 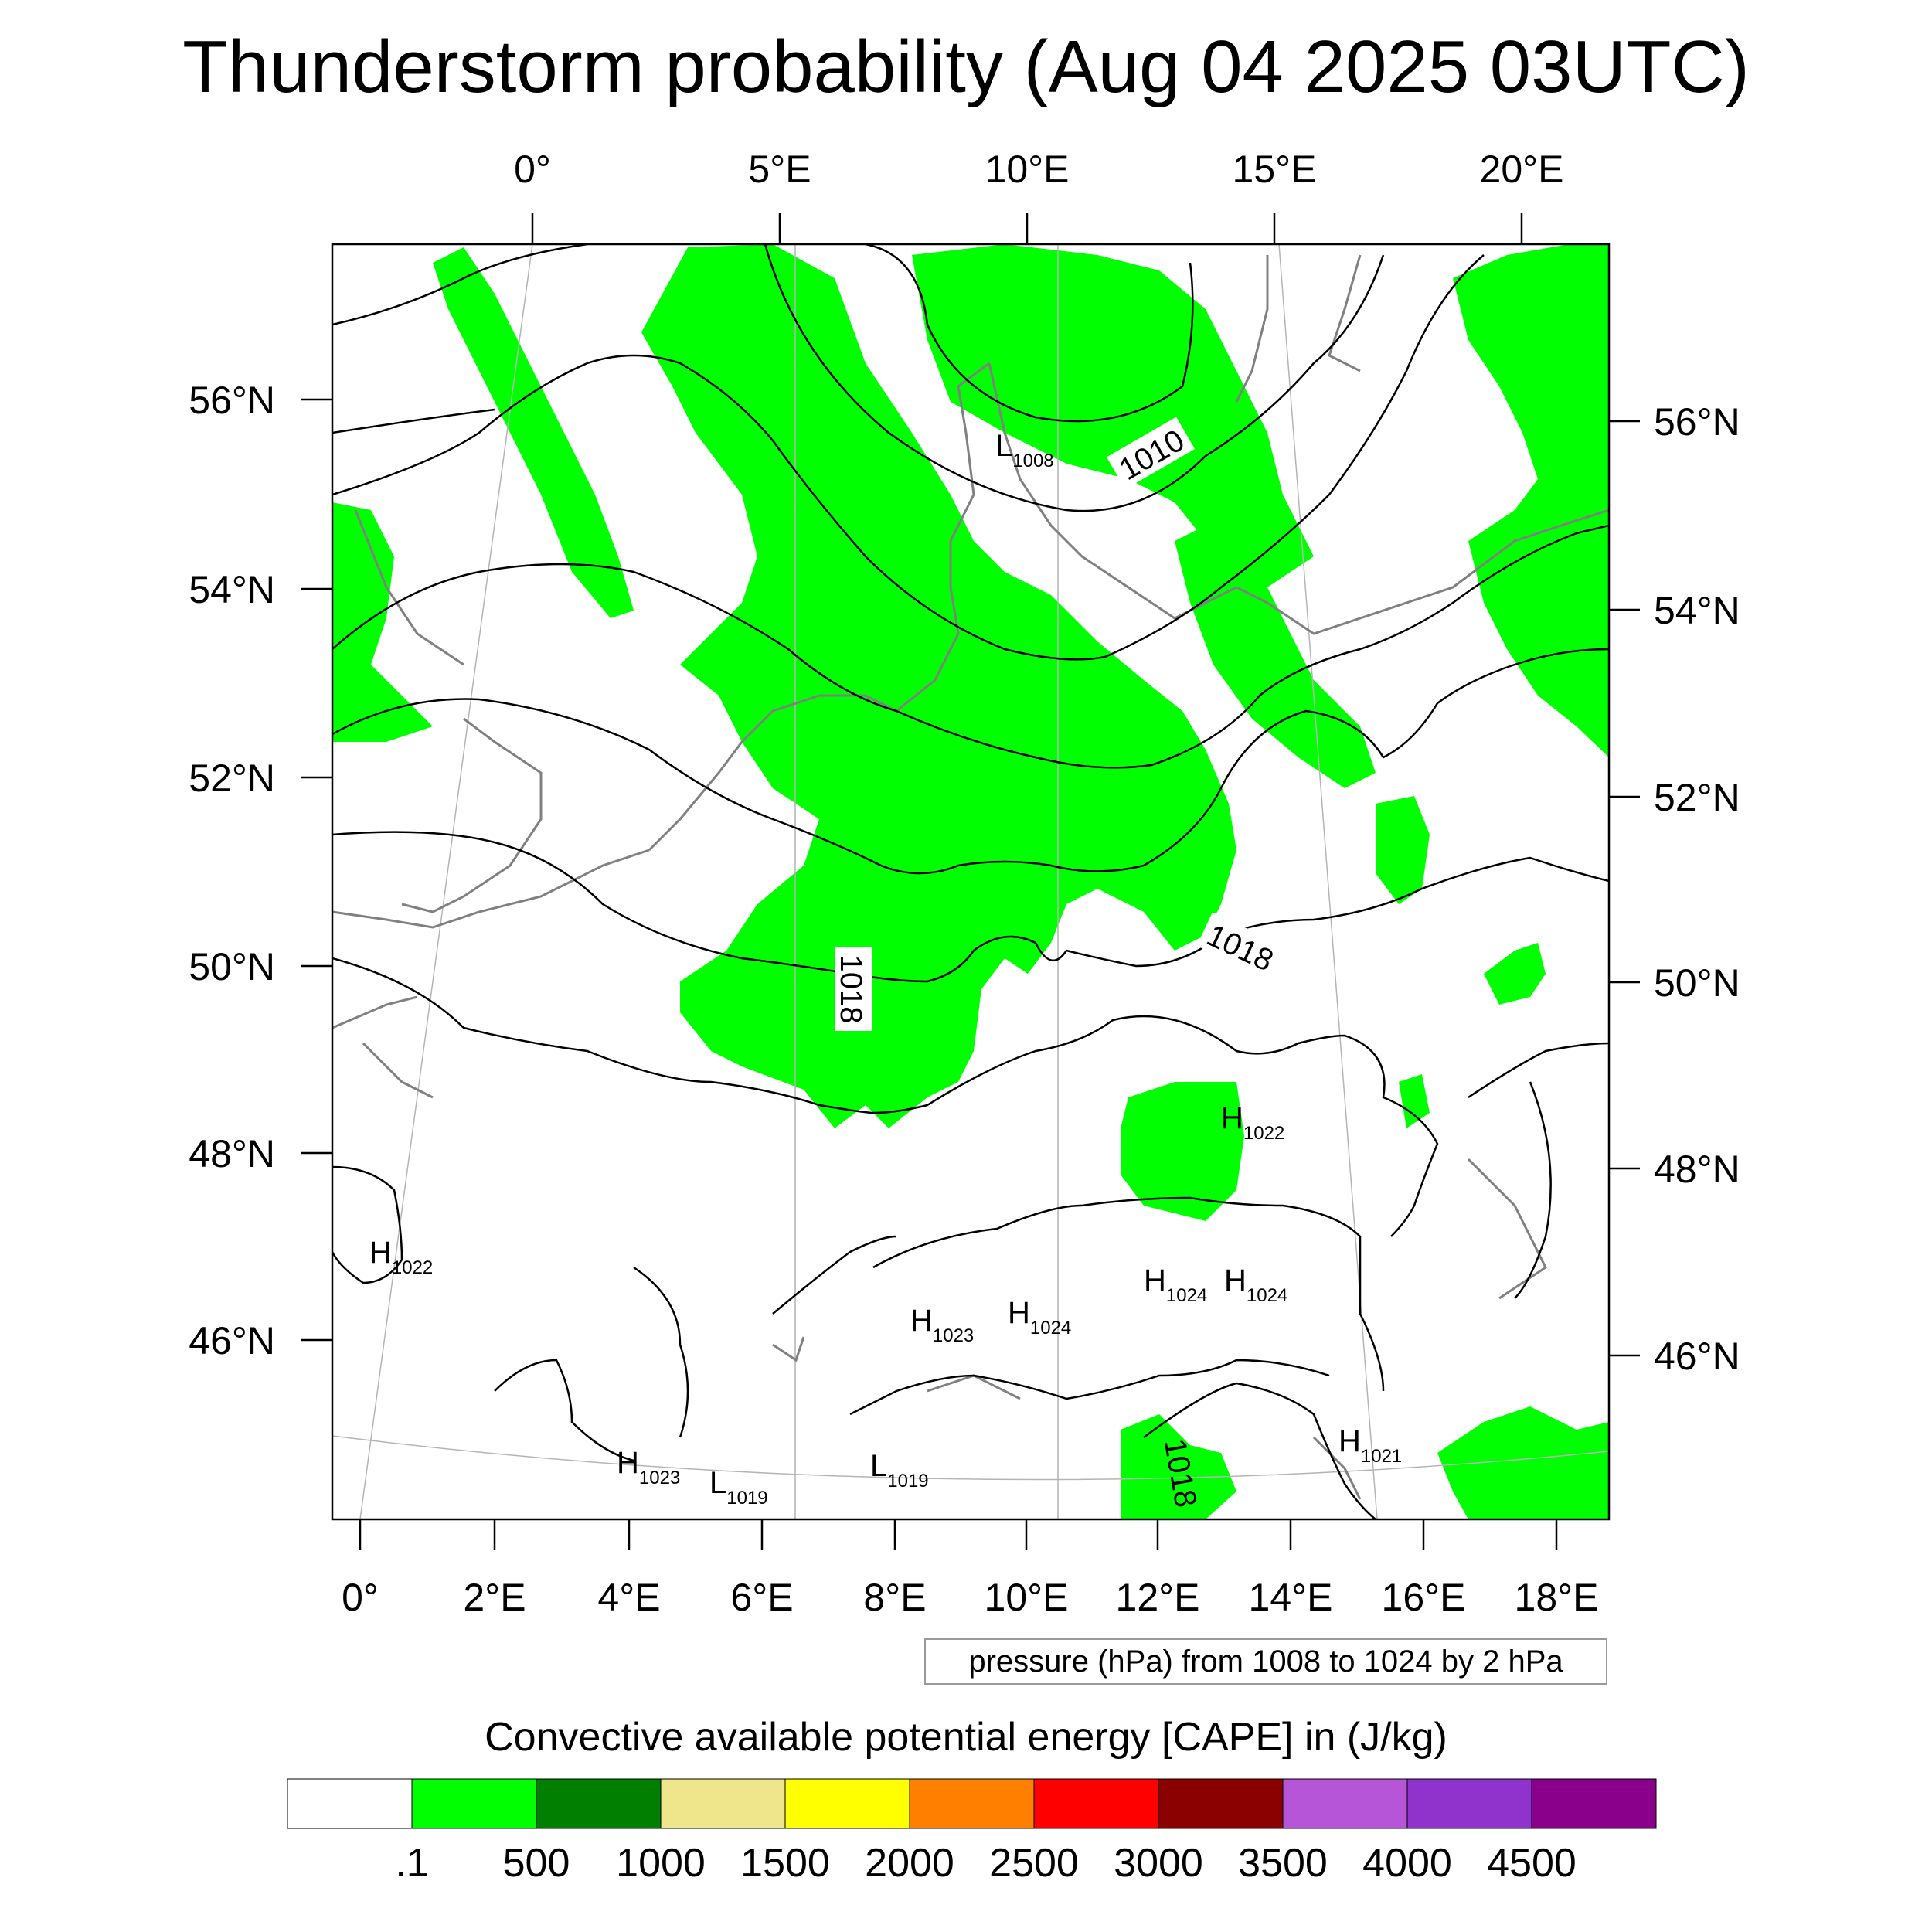 What do you see at coordinates (1532, 1864) in the screenshot?
I see `colorbar-tick-label: 4500` at bounding box center [1532, 1864].